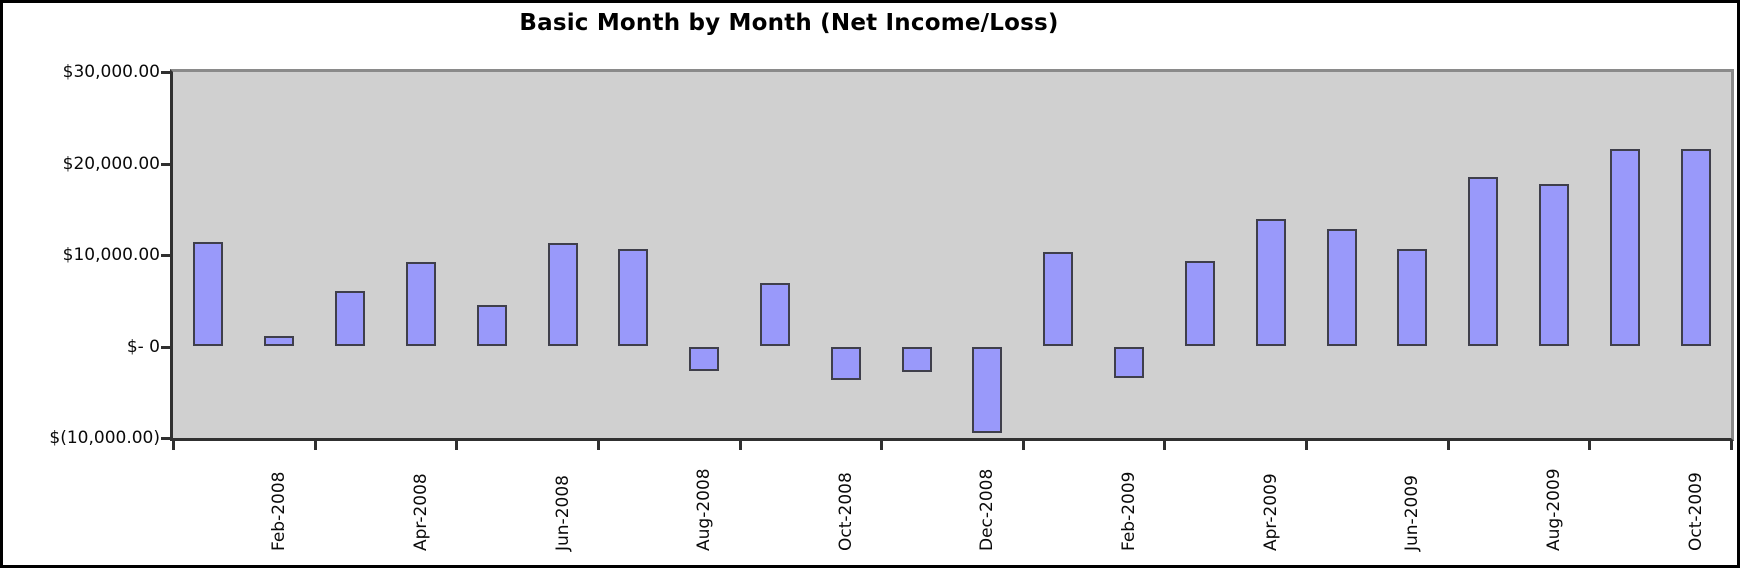  Describe the element at coordinates (279, 511) in the screenshot. I see `x-tick-label-feb-2008: Feb-2008` at that location.